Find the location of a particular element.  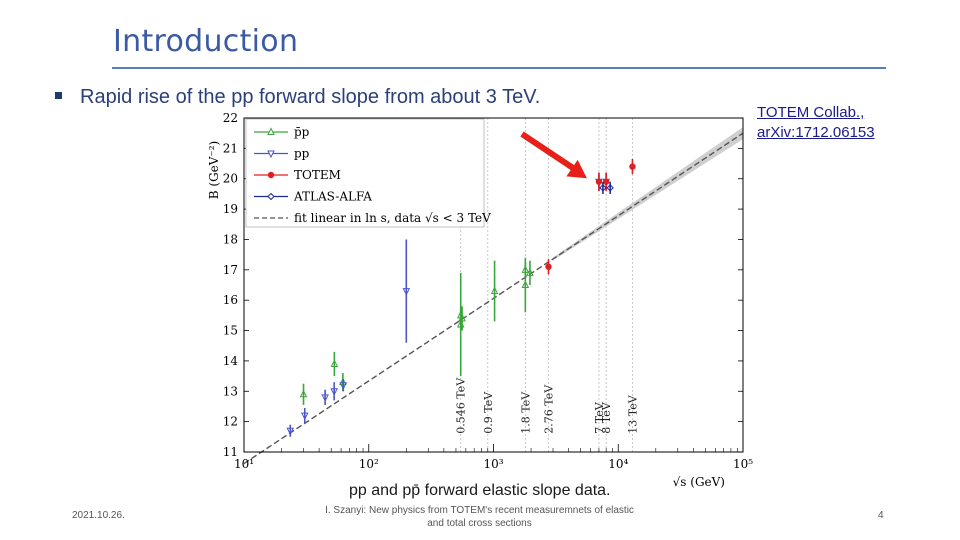

legend-label: ATLAS-ALFA is located at coordinates (332, 197).